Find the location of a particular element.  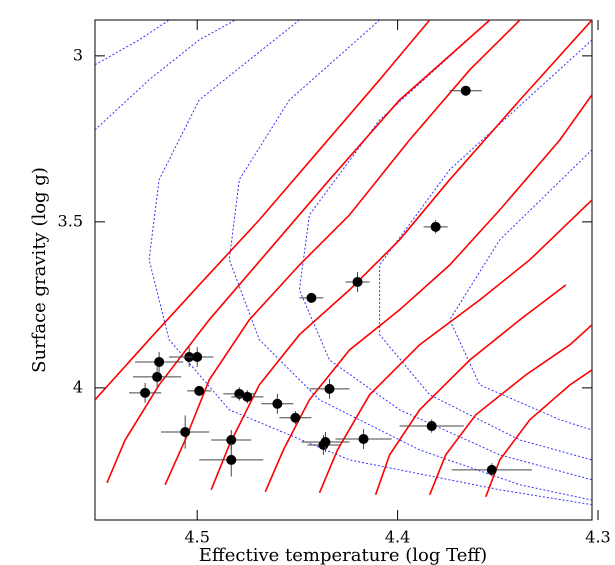

x-tick-label: 4.4 is located at coordinates (397, 537).